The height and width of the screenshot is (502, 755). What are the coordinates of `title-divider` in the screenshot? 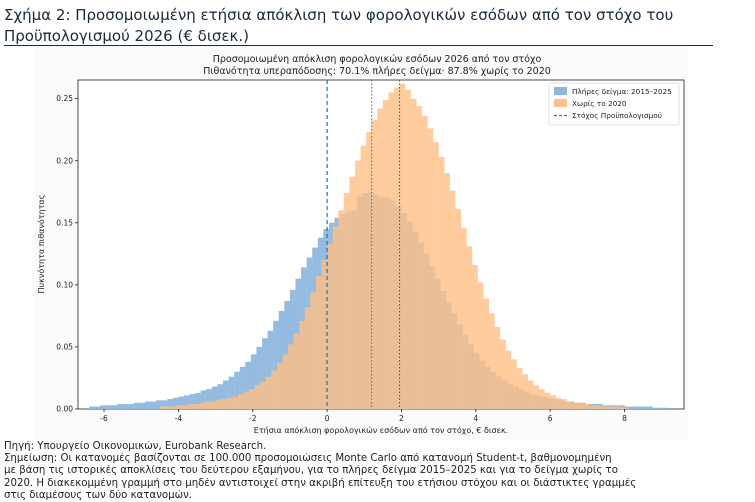 It's located at (358, 45).